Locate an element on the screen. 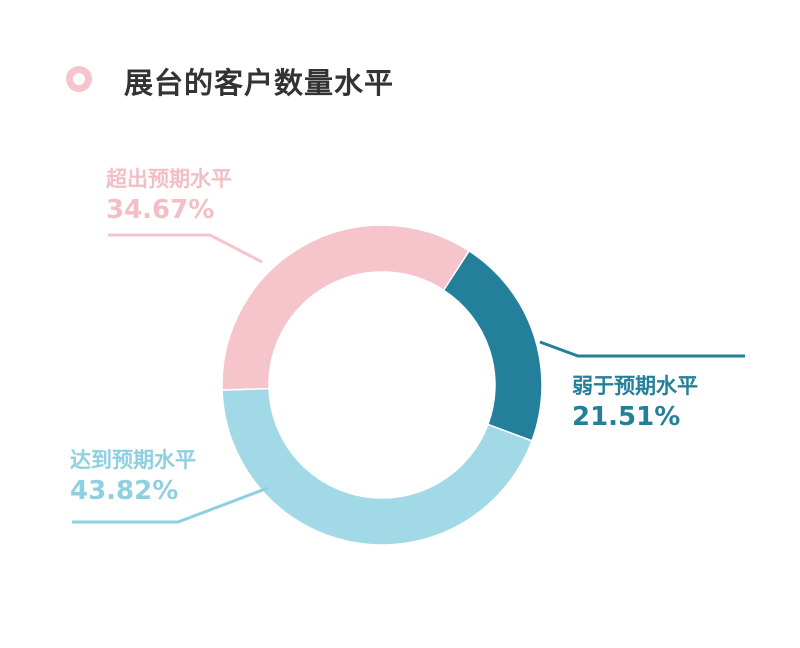 Image resolution: width=800 pixels, height=648 pixels. slice-meet-expected is located at coordinates (377, 466).